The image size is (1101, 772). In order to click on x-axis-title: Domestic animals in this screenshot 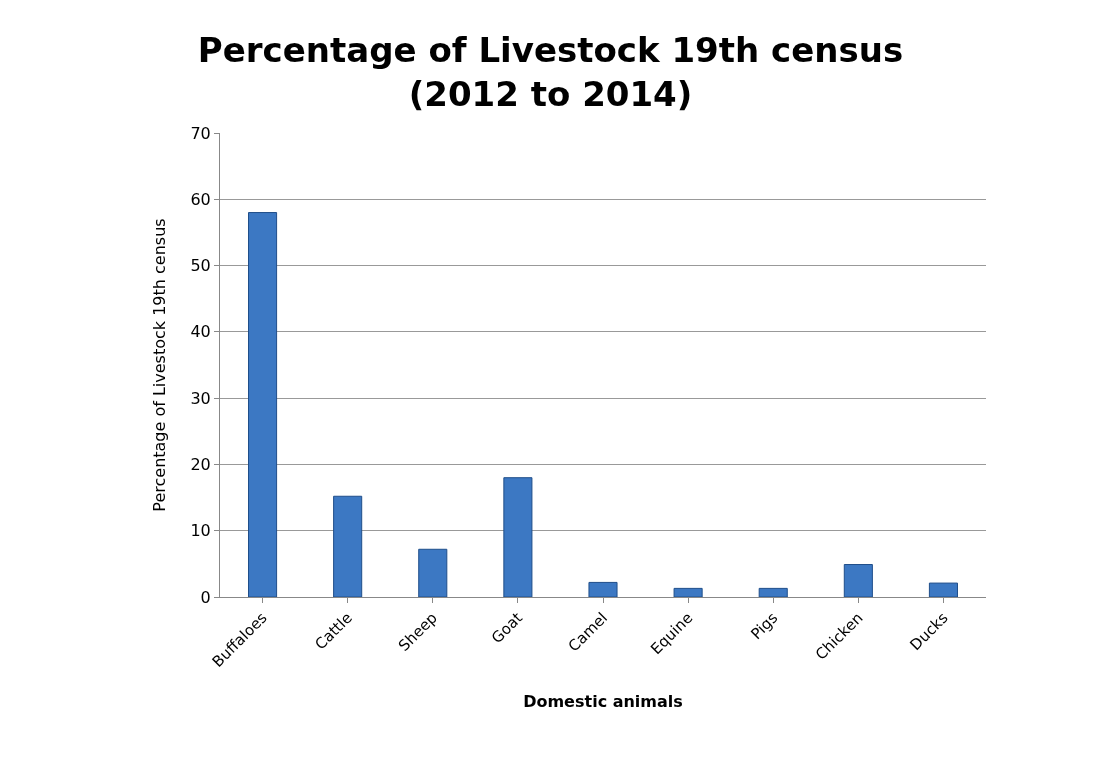, I will do `click(603, 701)`.